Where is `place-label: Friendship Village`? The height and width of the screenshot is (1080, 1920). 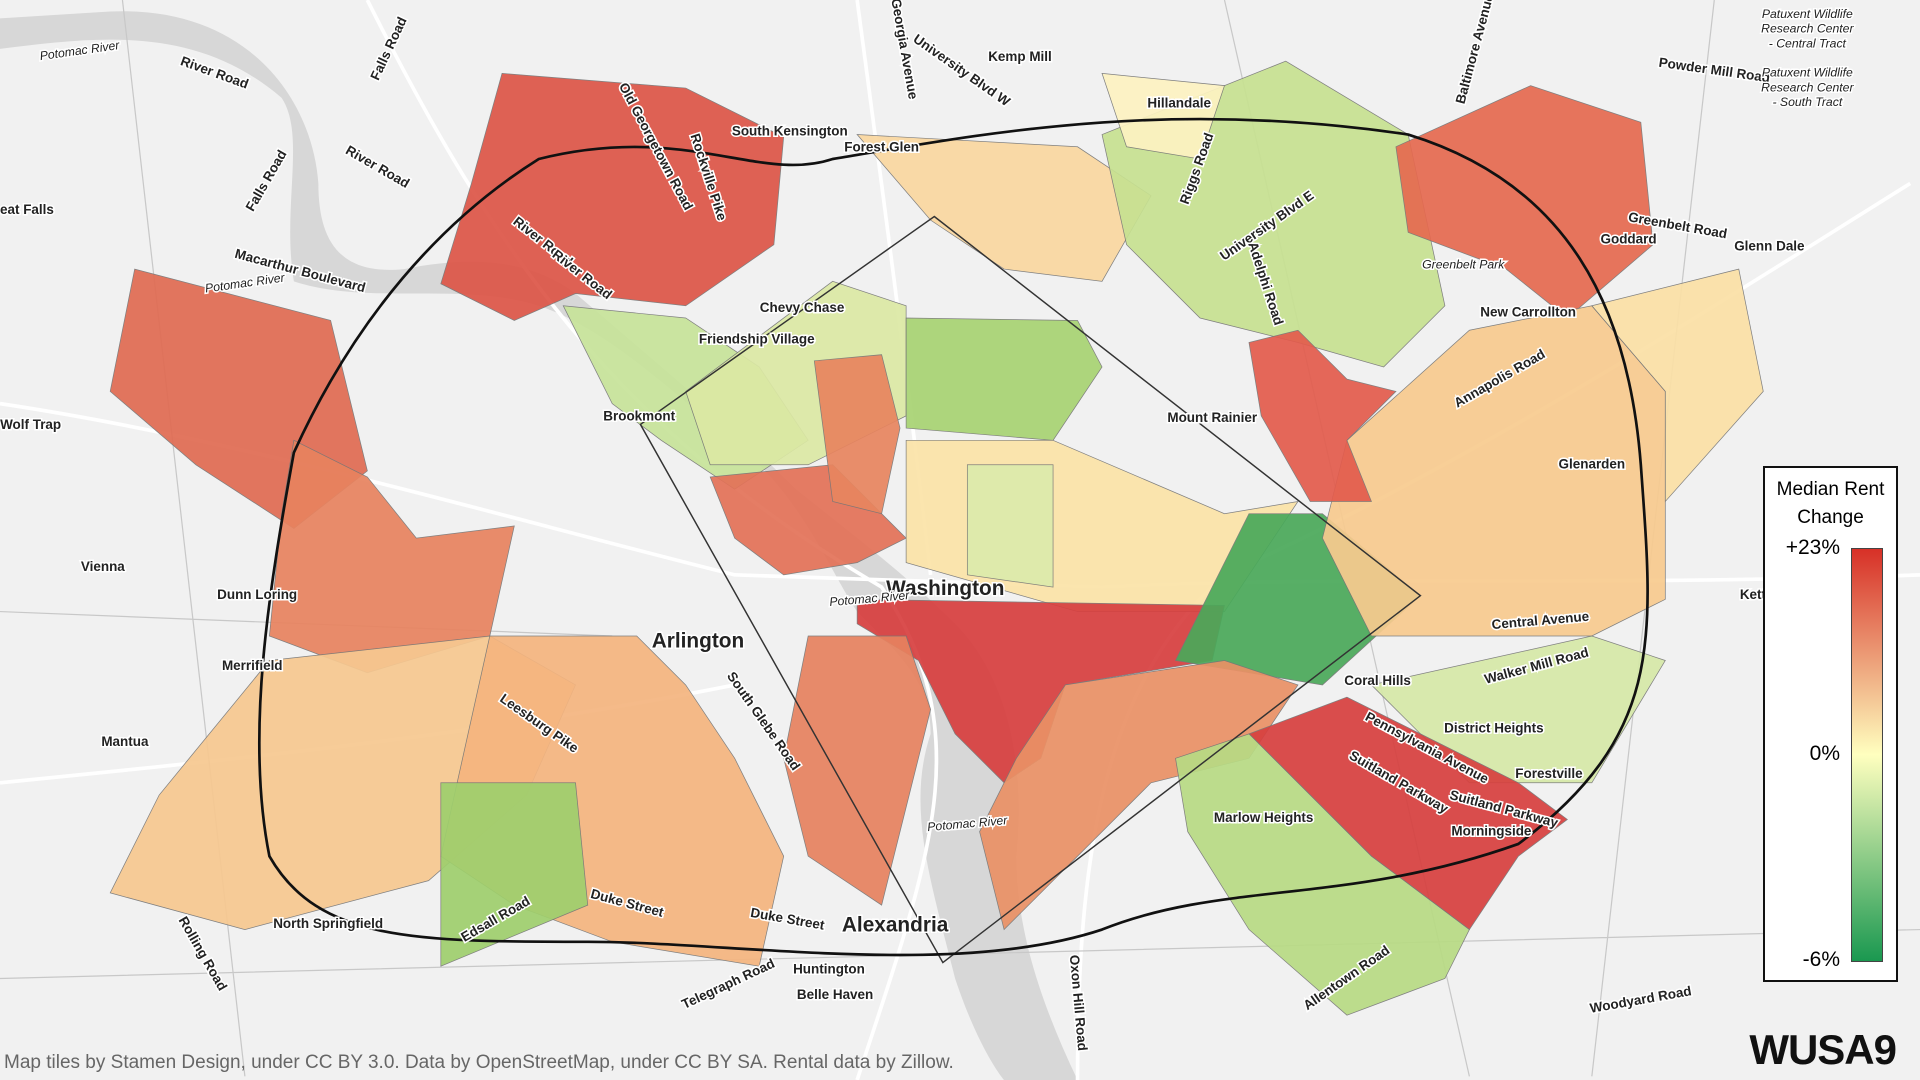 place-label: Friendship Village is located at coordinates (757, 339).